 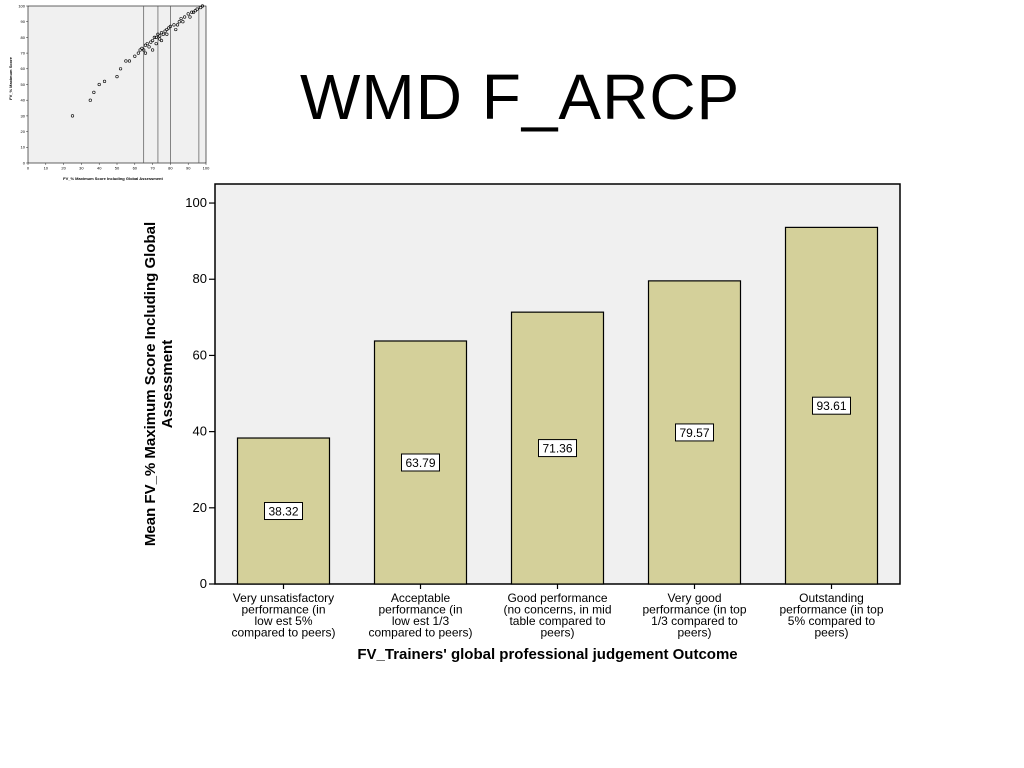 I want to click on slide-title: WMD F_ARCP, so click(x=520, y=97).